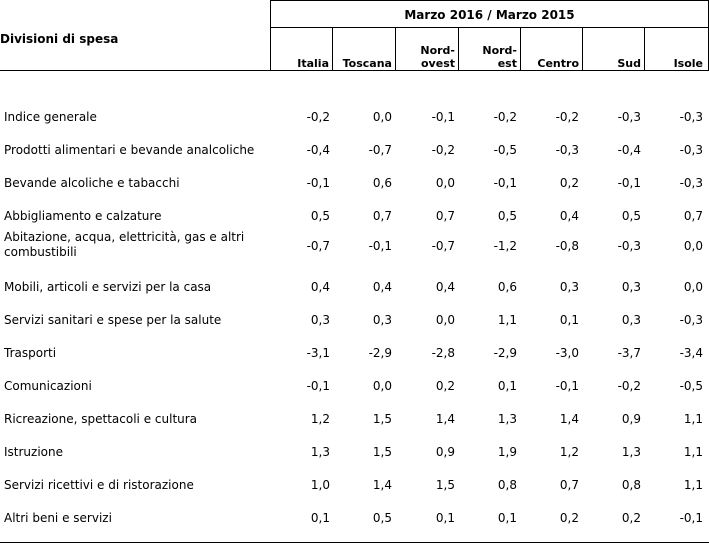 Image resolution: width=709 pixels, height=549 pixels. Describe the element at coordinates (101, 419) in the screenshot. I see `row-label: Ricreazione, spettacoli e cultura` at that location.